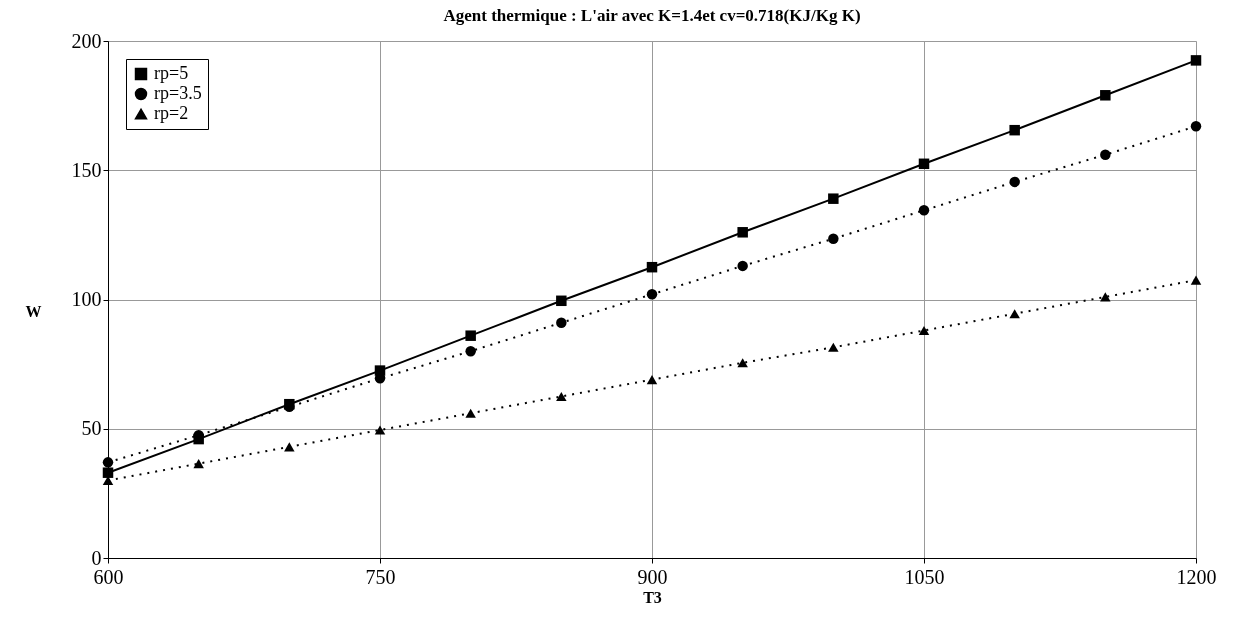  I want to click on x-tick-label: 750, so click(380, 576).